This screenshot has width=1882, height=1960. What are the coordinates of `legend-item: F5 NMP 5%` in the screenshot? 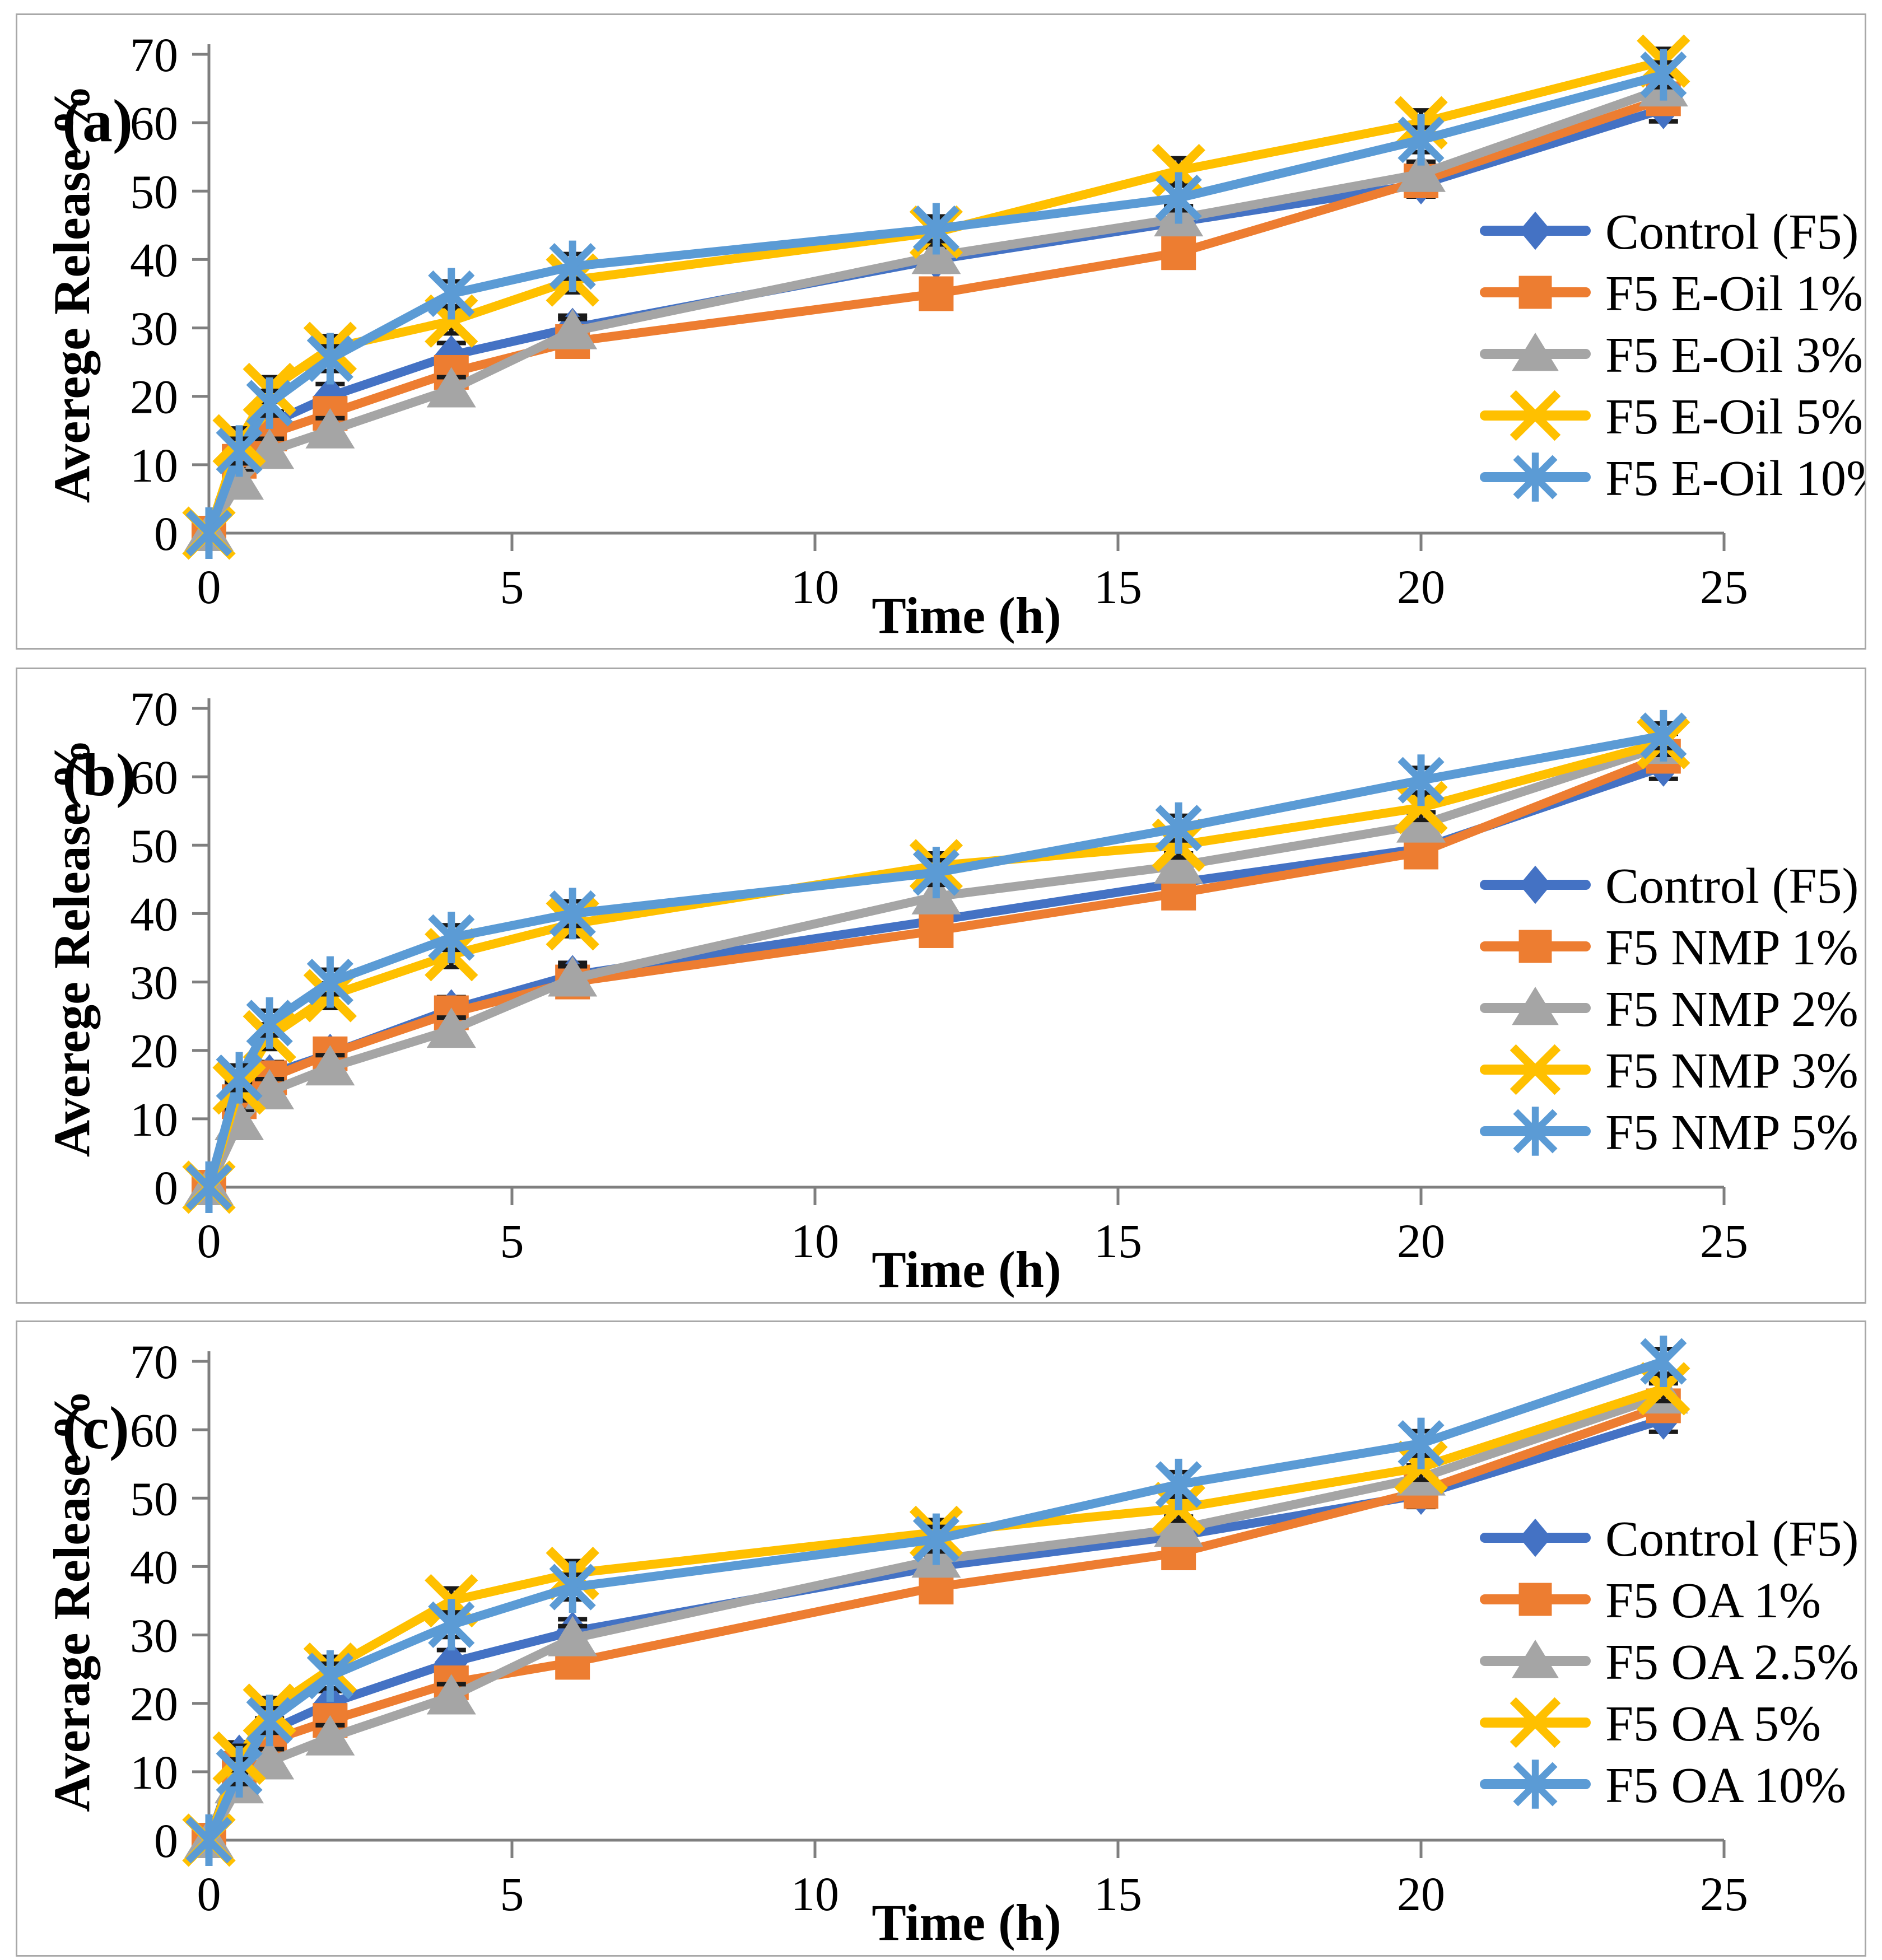 It's located at (1669, 1133).